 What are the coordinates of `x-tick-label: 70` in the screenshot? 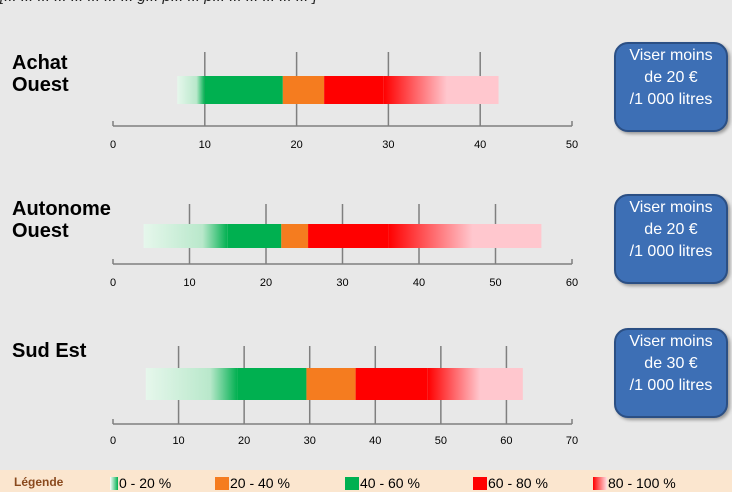 It's located at (572, 441).